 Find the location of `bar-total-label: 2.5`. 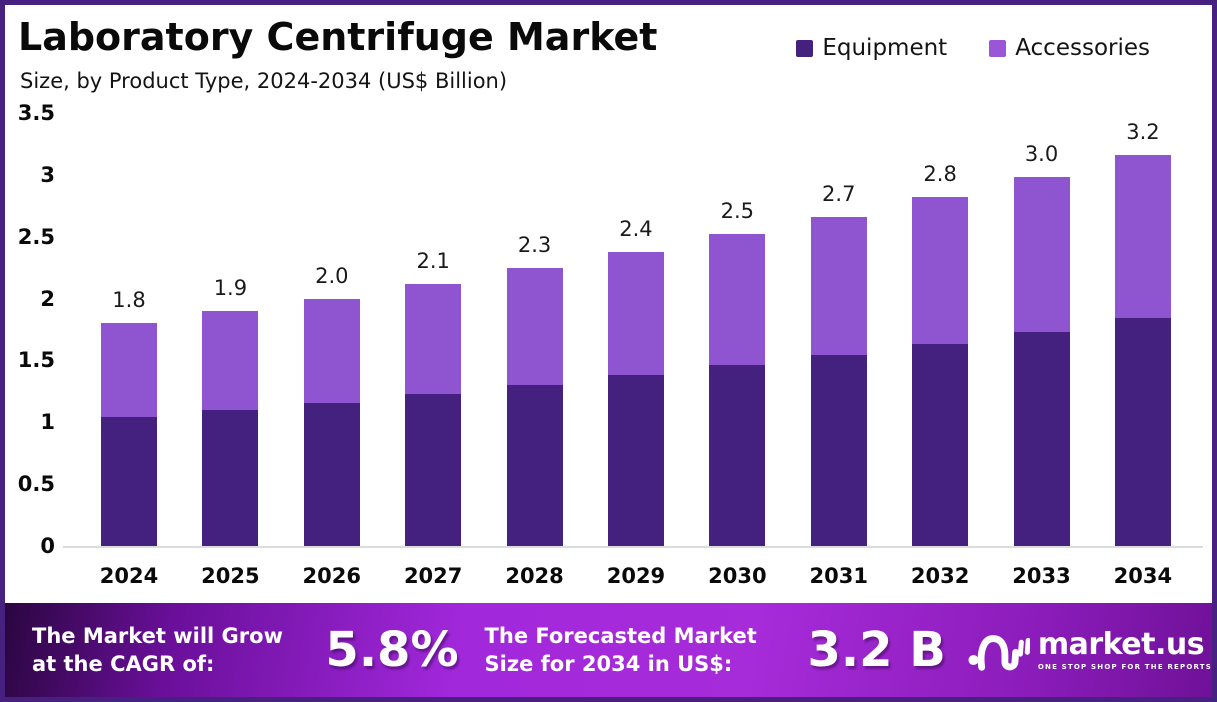

bar-total-label: 2.5 is located at coordinates (737, 211).